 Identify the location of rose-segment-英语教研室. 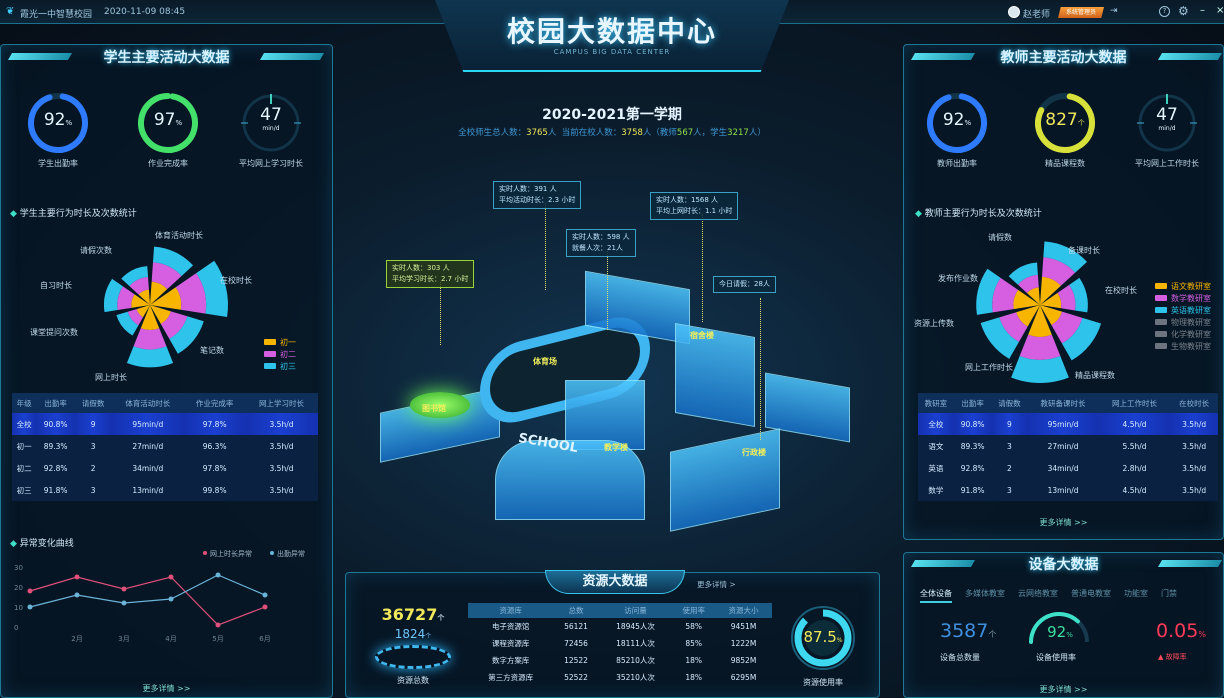
(1065, 257).